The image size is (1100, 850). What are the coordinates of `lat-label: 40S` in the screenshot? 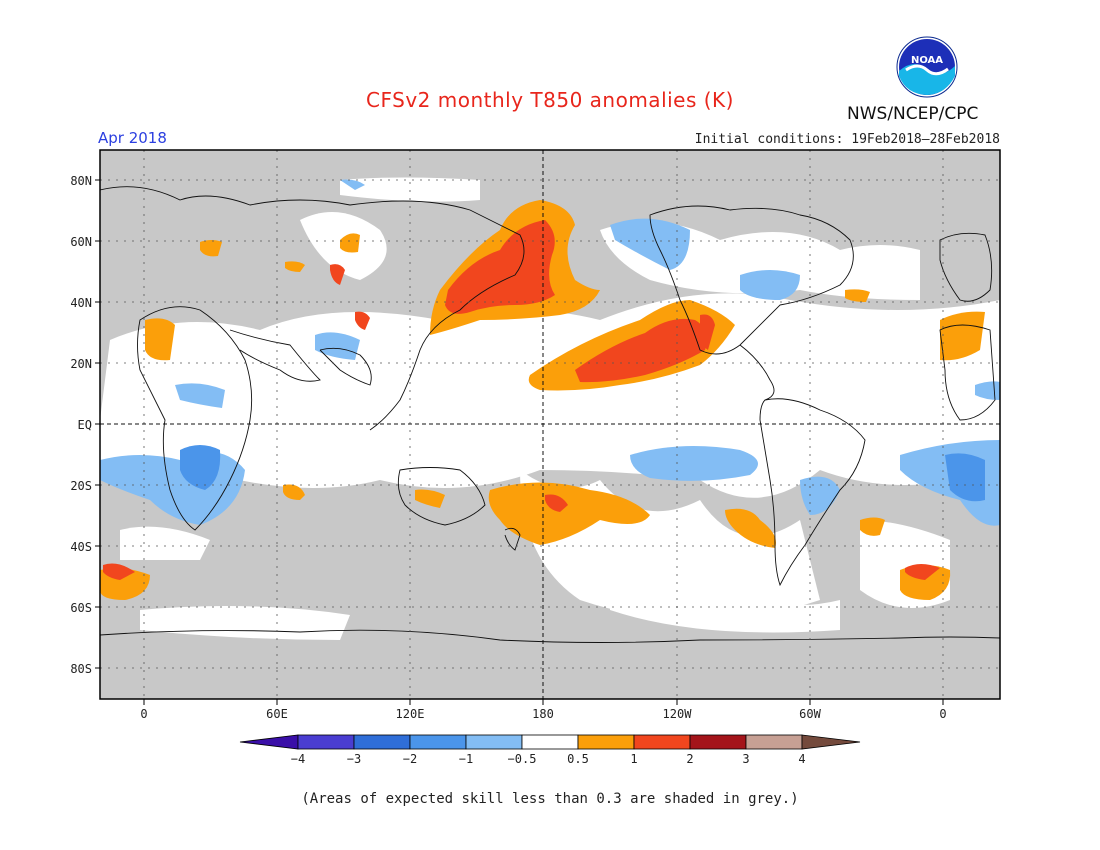 It's located at (81, 547).